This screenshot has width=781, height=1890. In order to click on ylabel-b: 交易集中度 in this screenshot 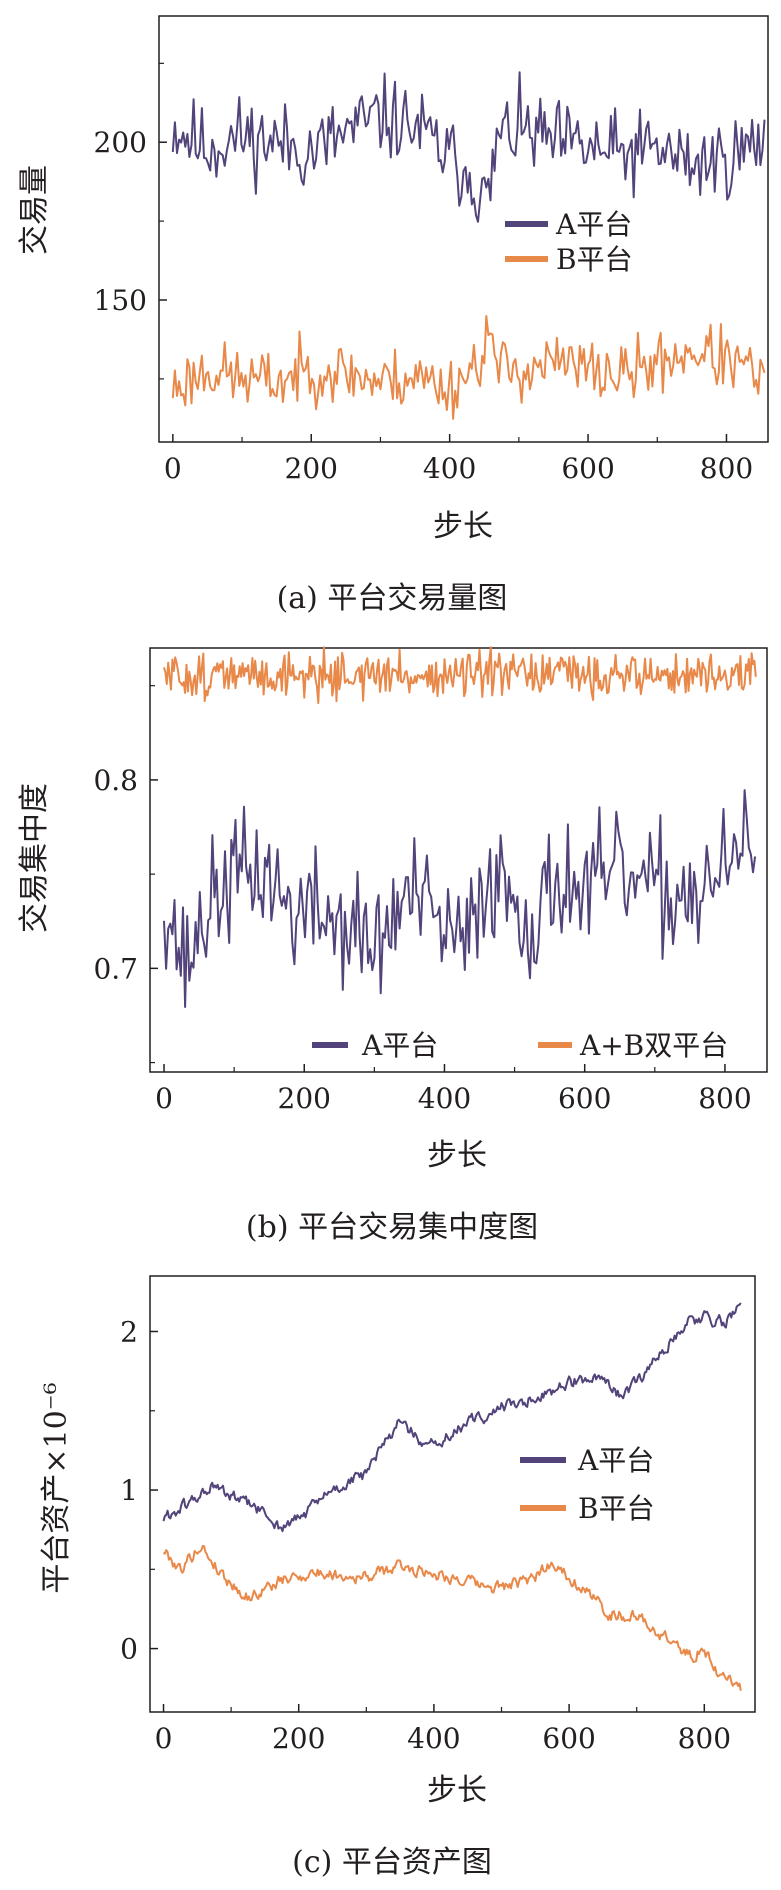, I will do `click(34, 858)`.